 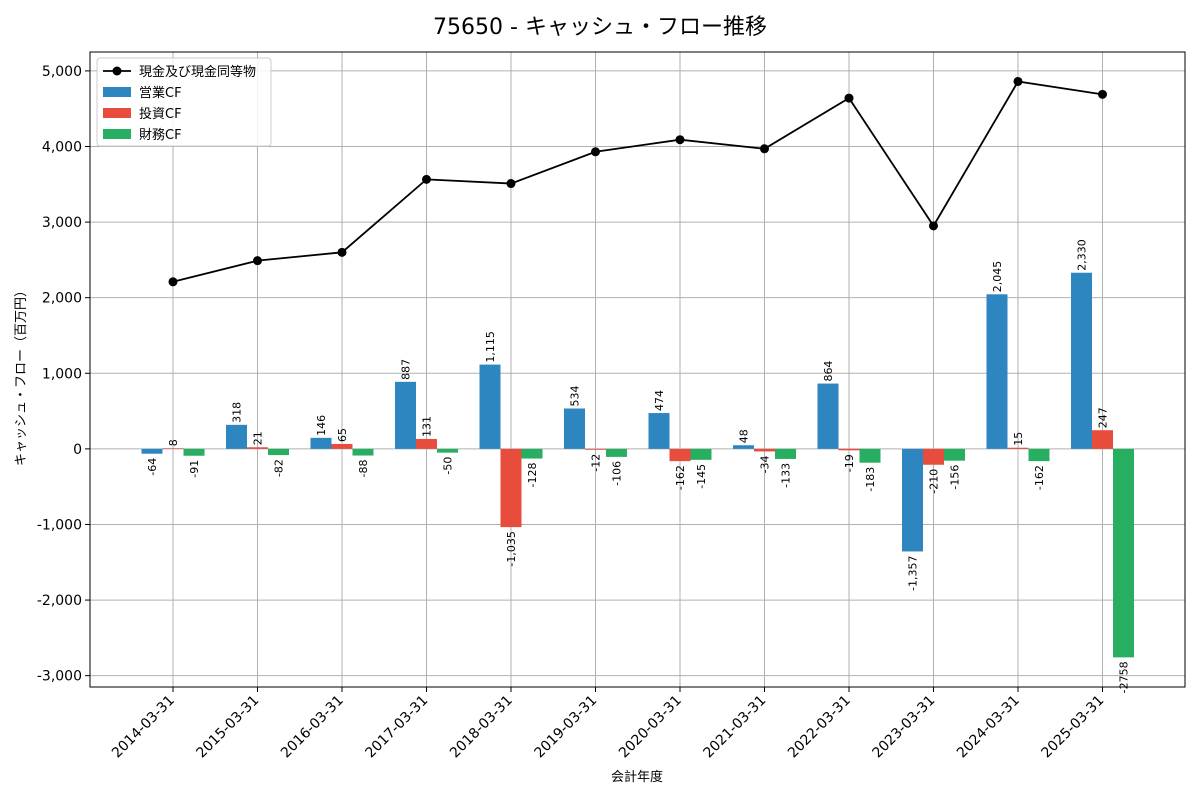 I want to click on bar-value-label: 864, so click(x=828, y=371).